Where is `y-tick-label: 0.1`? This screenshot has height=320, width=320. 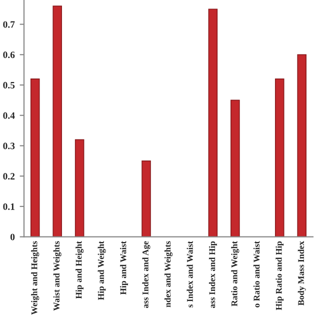
y-tick-label: 0.1 is located at coordinates (8, 206).